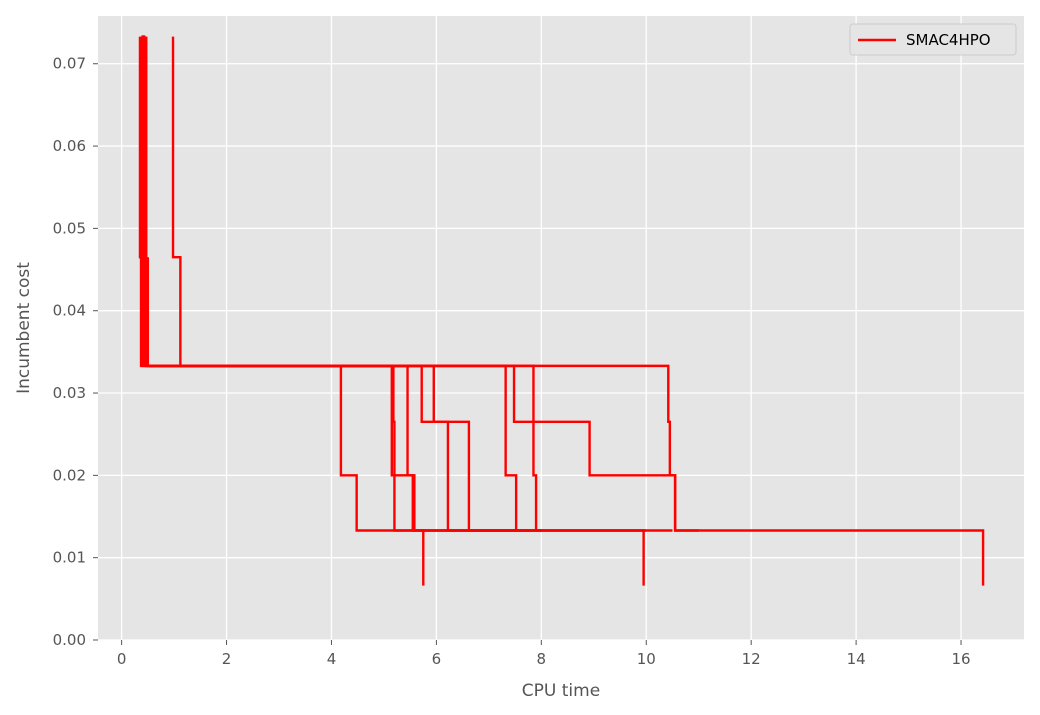  Describe the element at coordinates (24, 328) in the screenshot. I see `y-axis-title: Incumbent cost` at that location.